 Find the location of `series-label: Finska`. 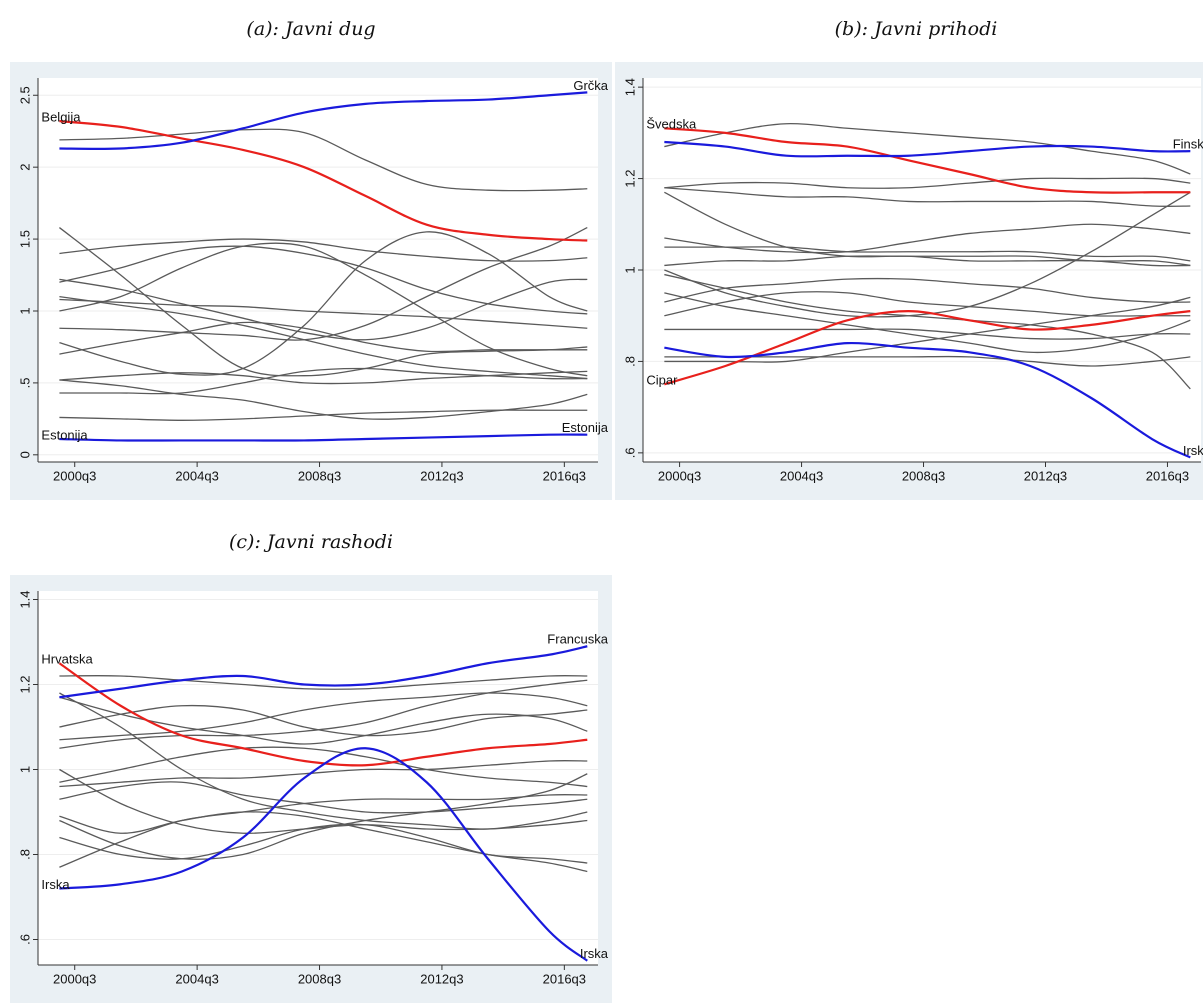

series-label: Finska is located at coordinates (1188, 144).